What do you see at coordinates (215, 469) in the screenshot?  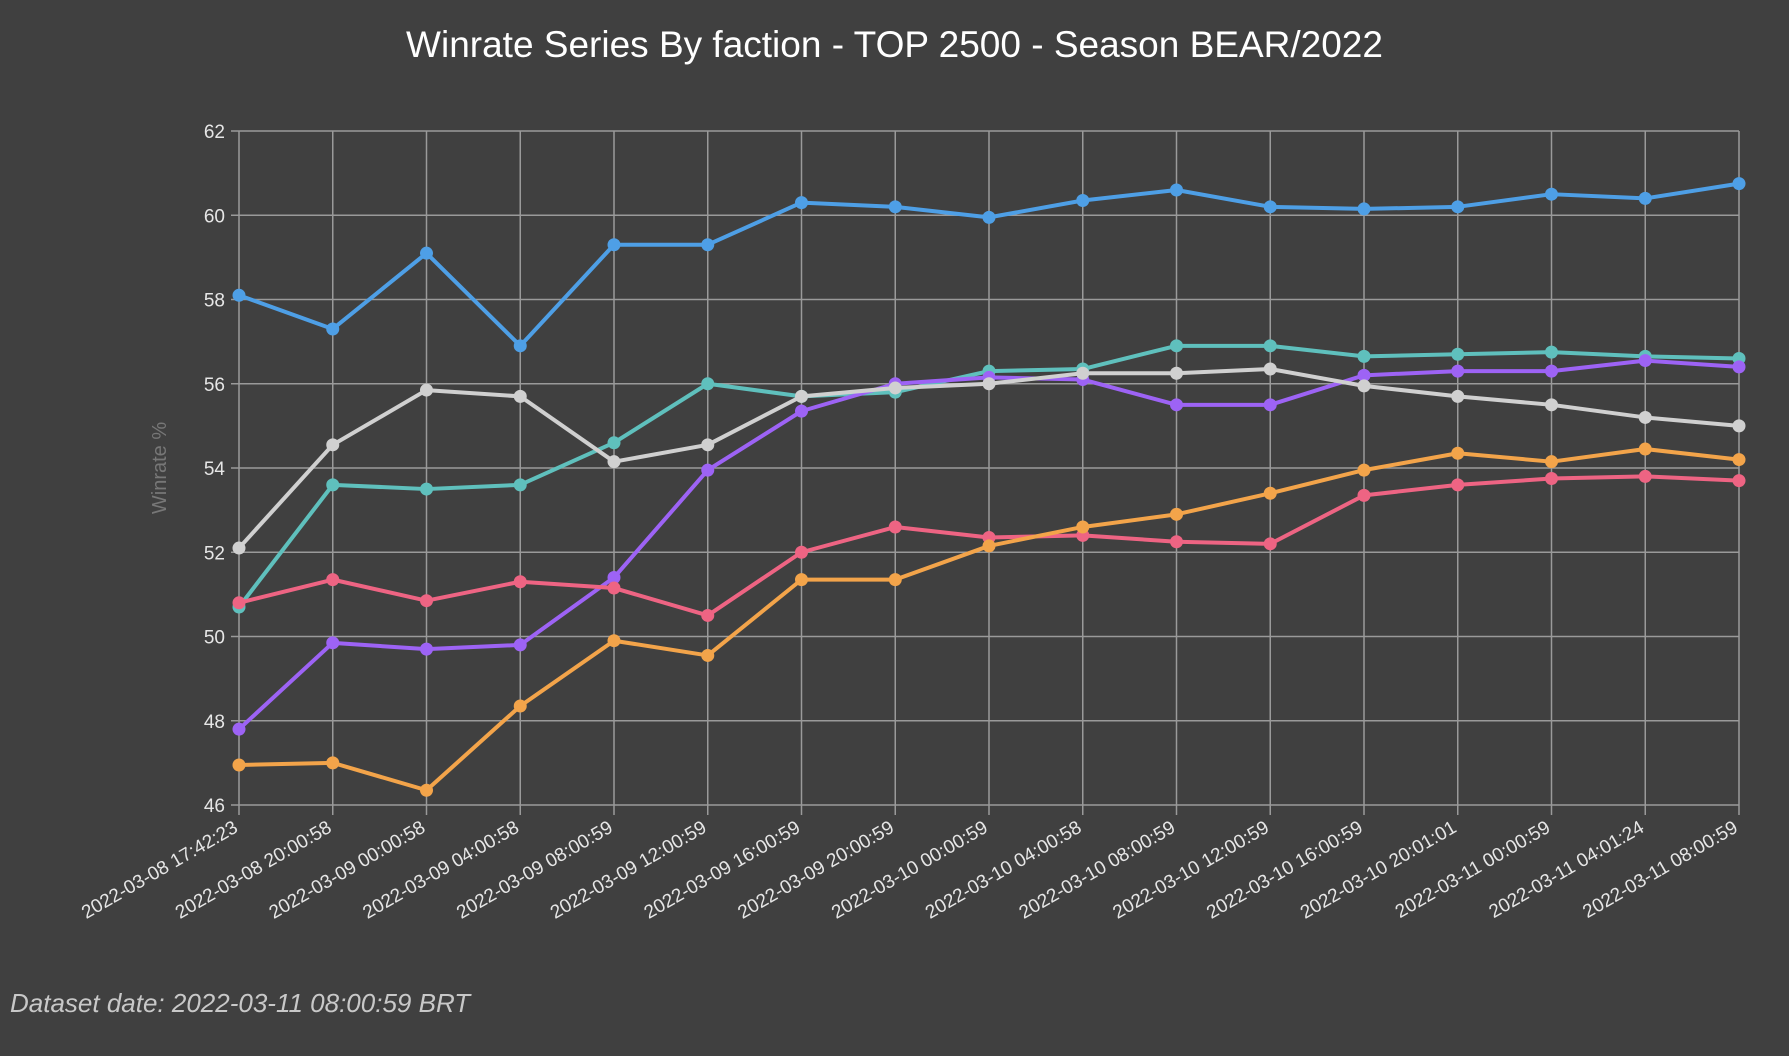 I see `y-tick-label: 54` at bounding box center [215, 469].